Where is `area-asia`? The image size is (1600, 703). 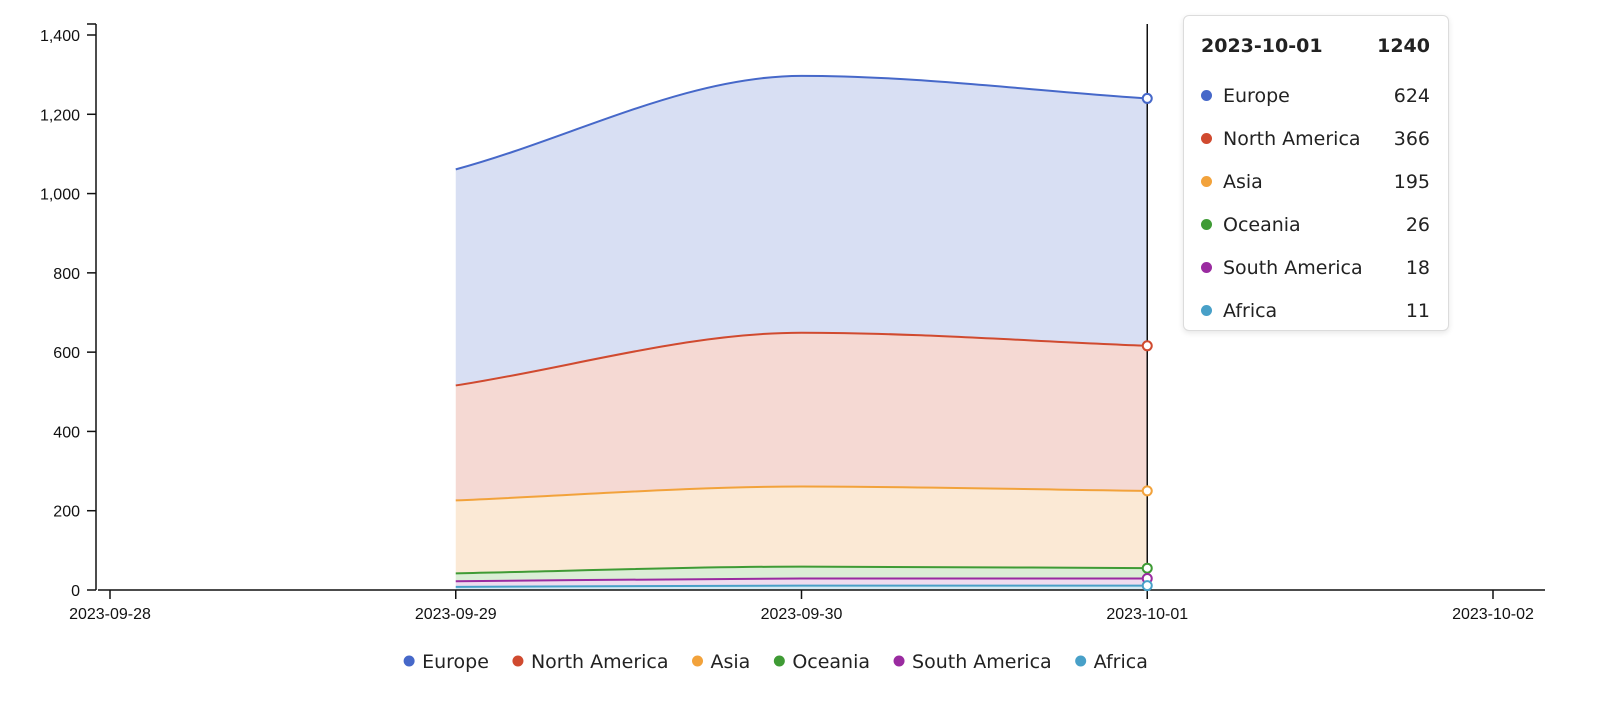 area-asia is located at coordinates (801, 530).